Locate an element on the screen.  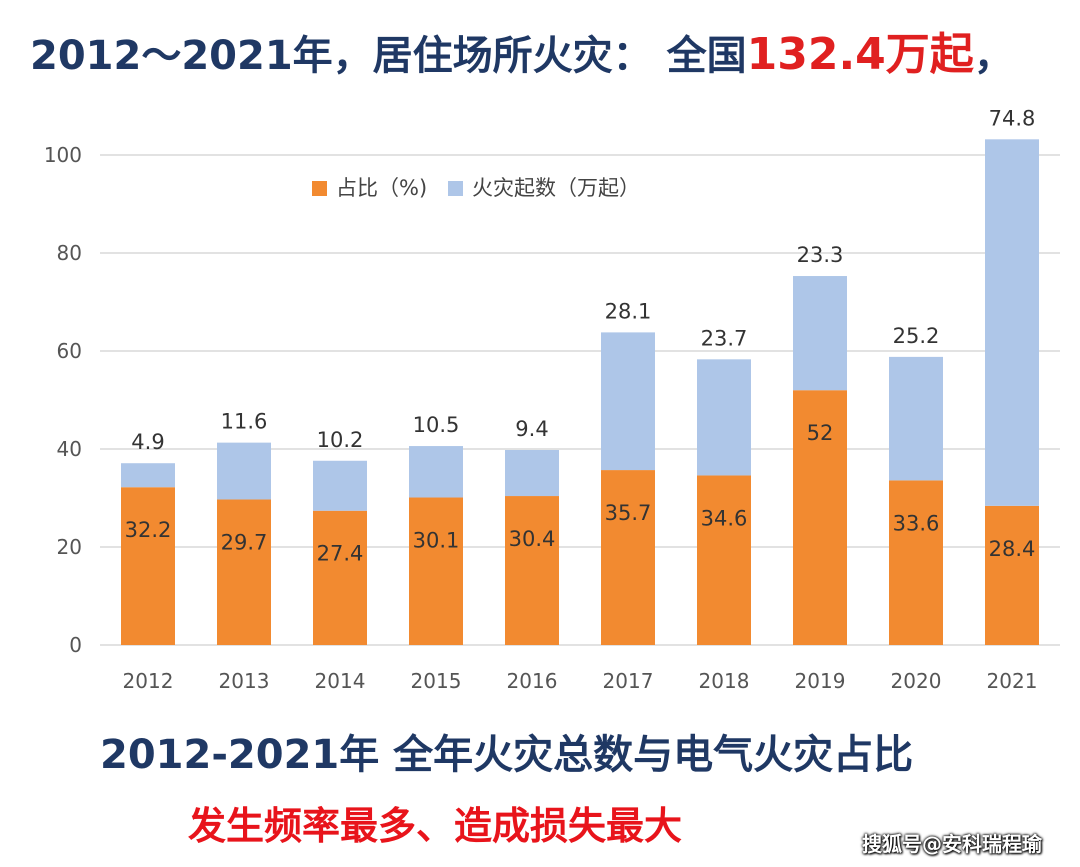
chart-tagline: 发生频率最多、造成损失最大 is located at coordinates (435, 826).